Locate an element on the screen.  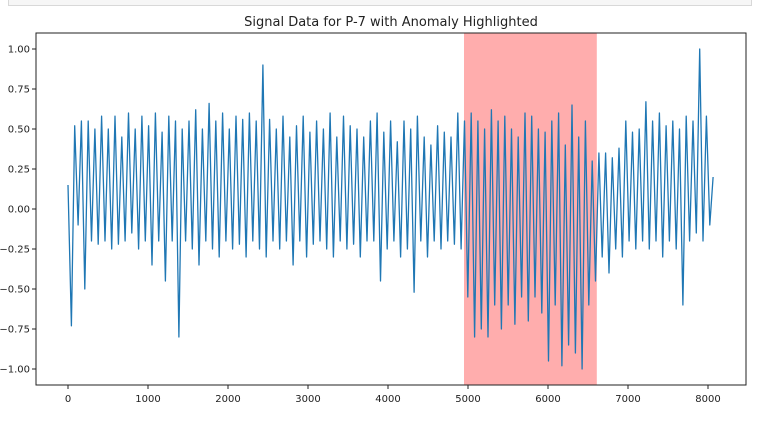
x-tick-label: 5000 is located at coordinates (467, 399).